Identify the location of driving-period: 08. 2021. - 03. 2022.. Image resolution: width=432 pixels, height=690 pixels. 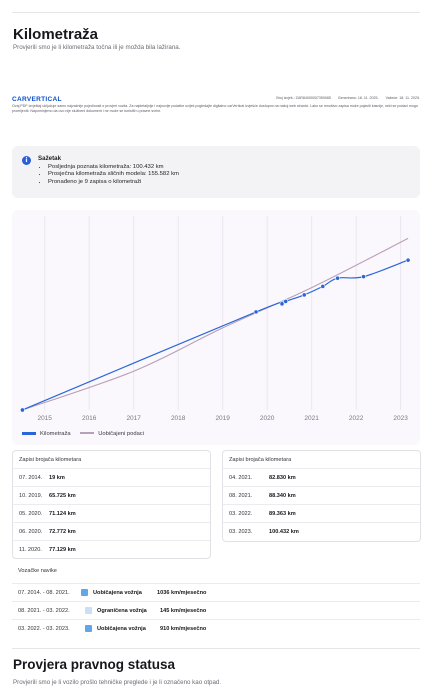
(44, 611).